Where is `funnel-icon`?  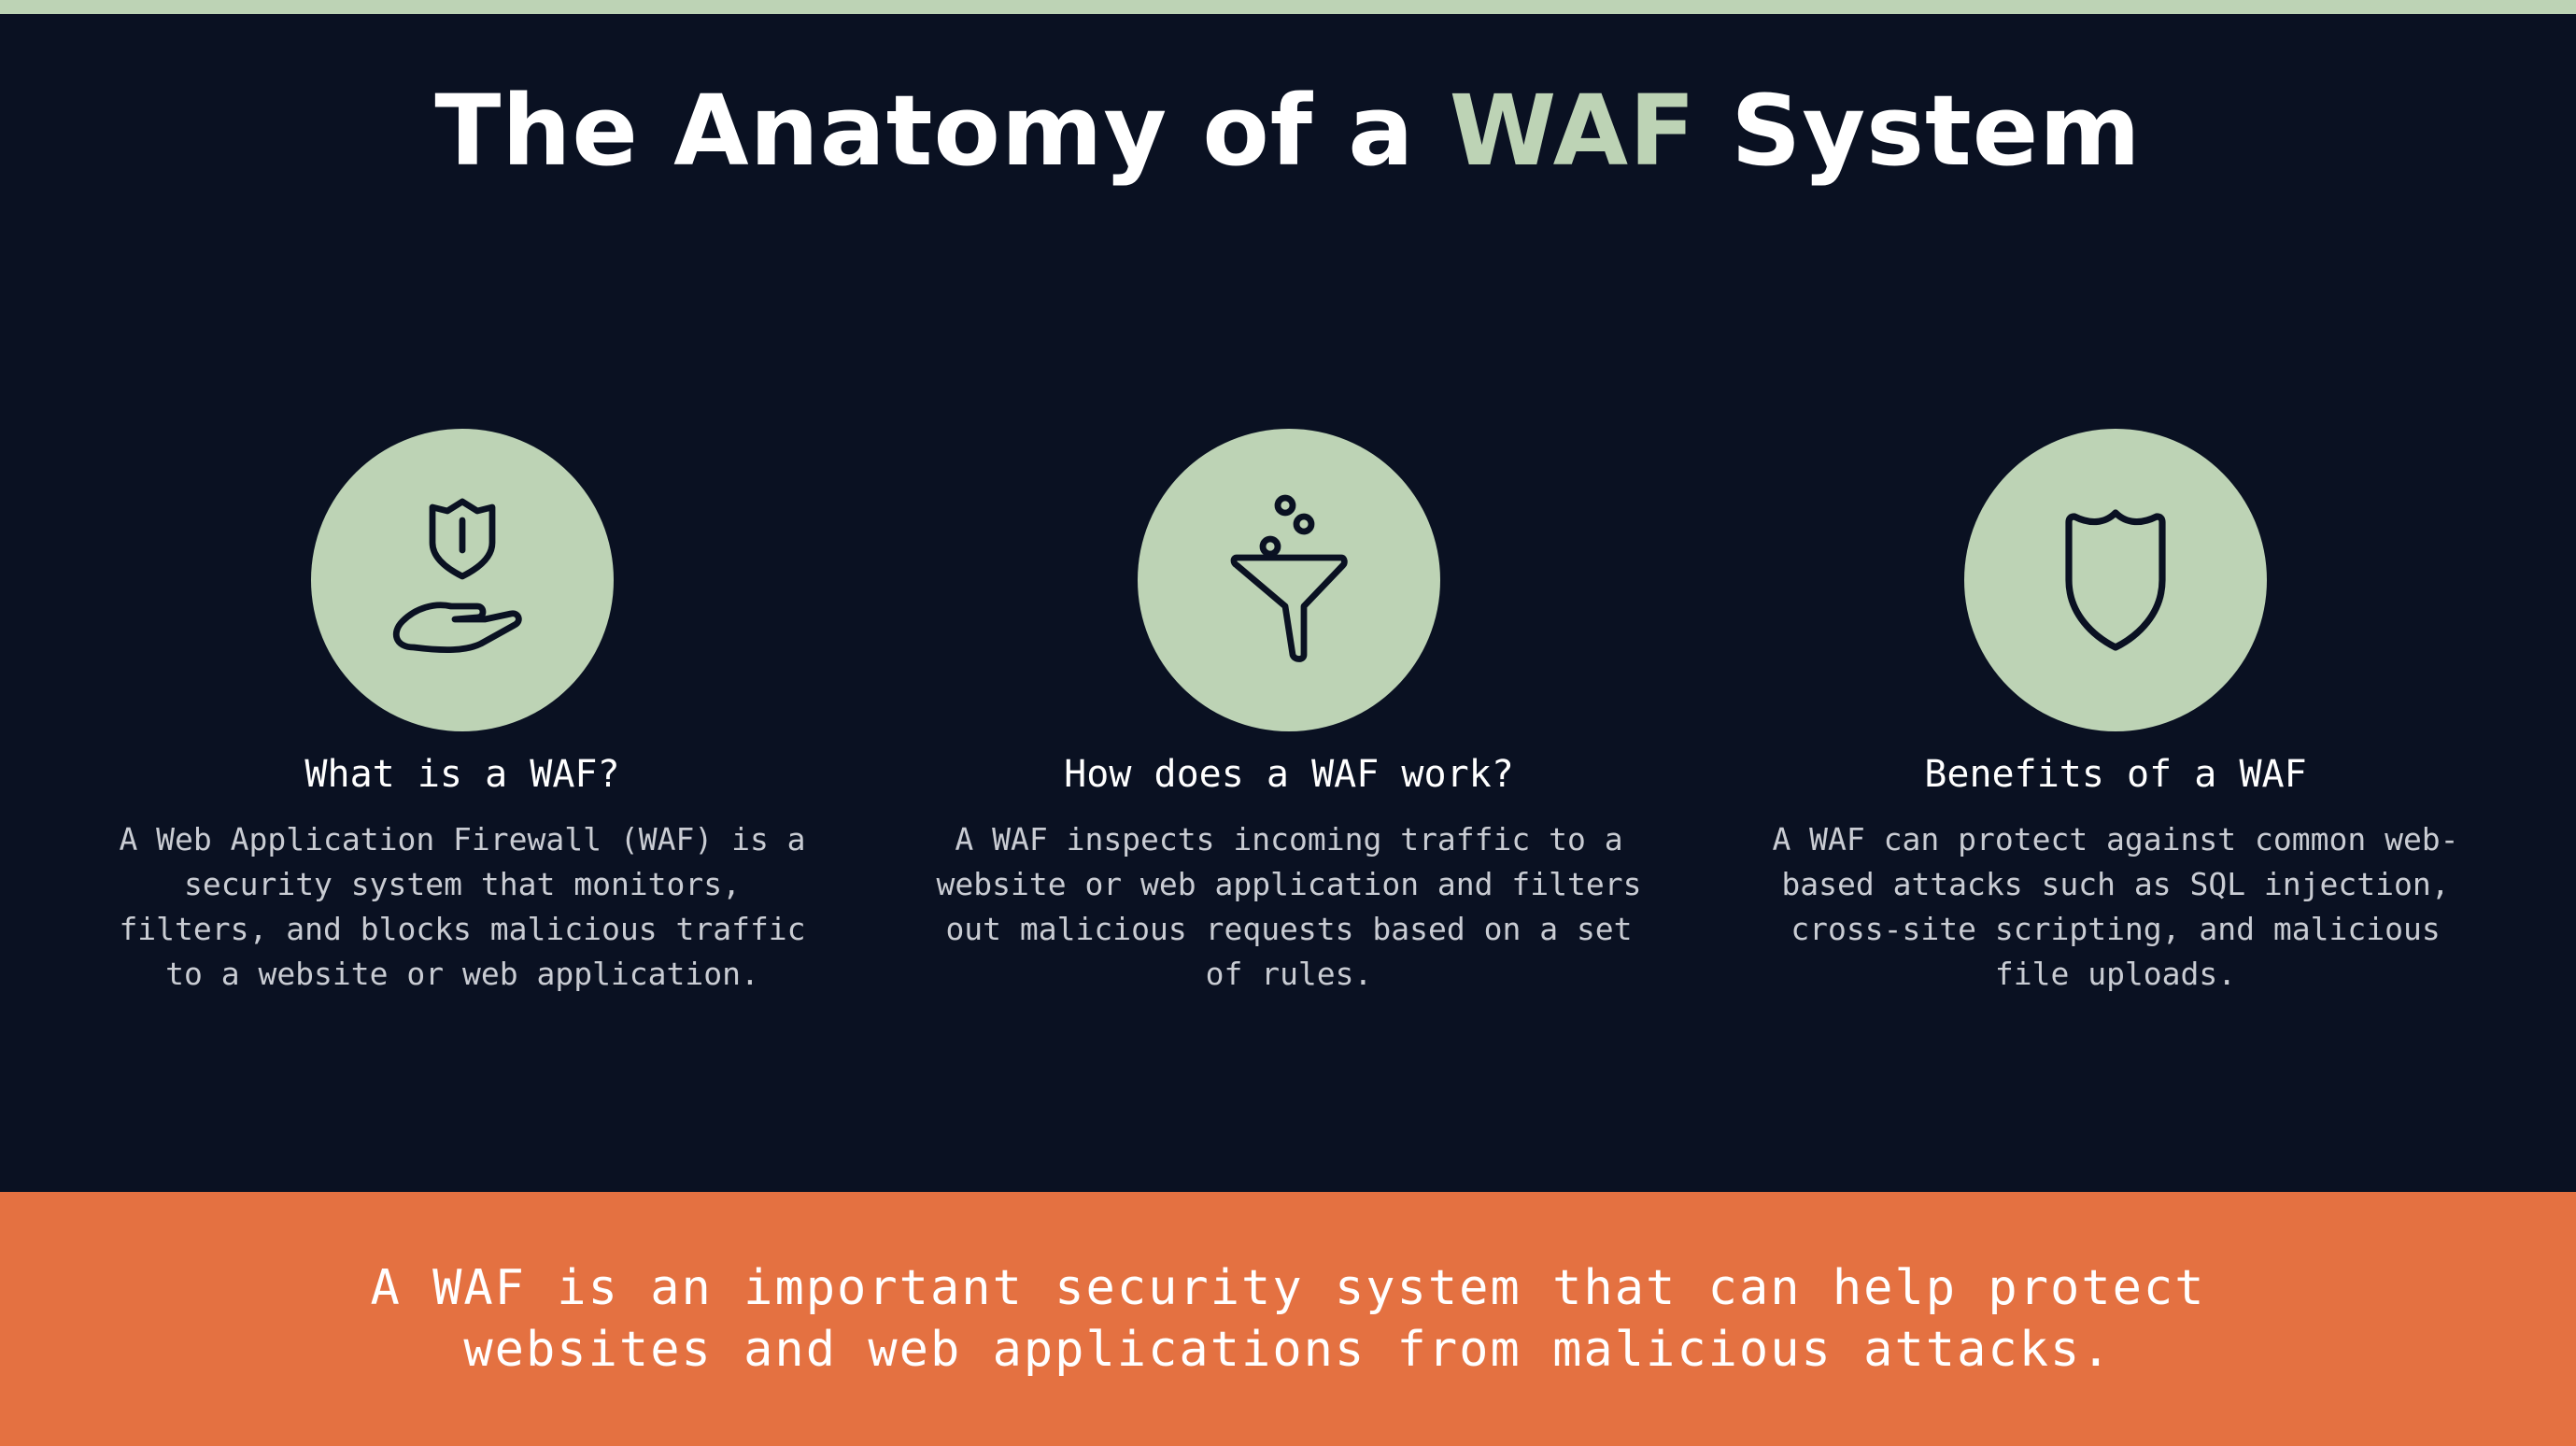 funnel-icon is located at coordinates (1289, 578).